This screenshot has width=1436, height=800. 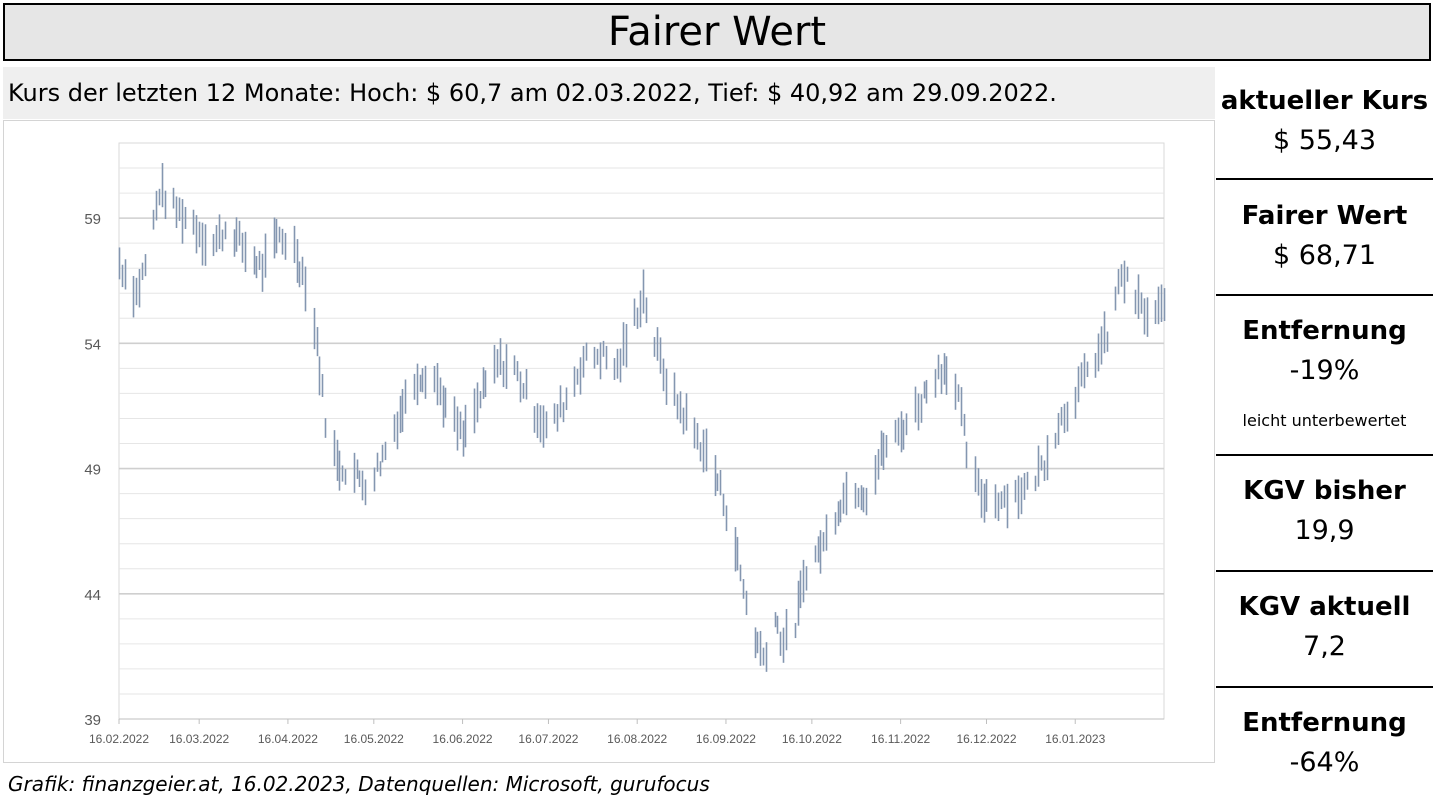 What do you see at coordinates (463, 739) in the screenshot?
I see `x-tick-label: 16.06.2022` at bounding box center [463, 739].